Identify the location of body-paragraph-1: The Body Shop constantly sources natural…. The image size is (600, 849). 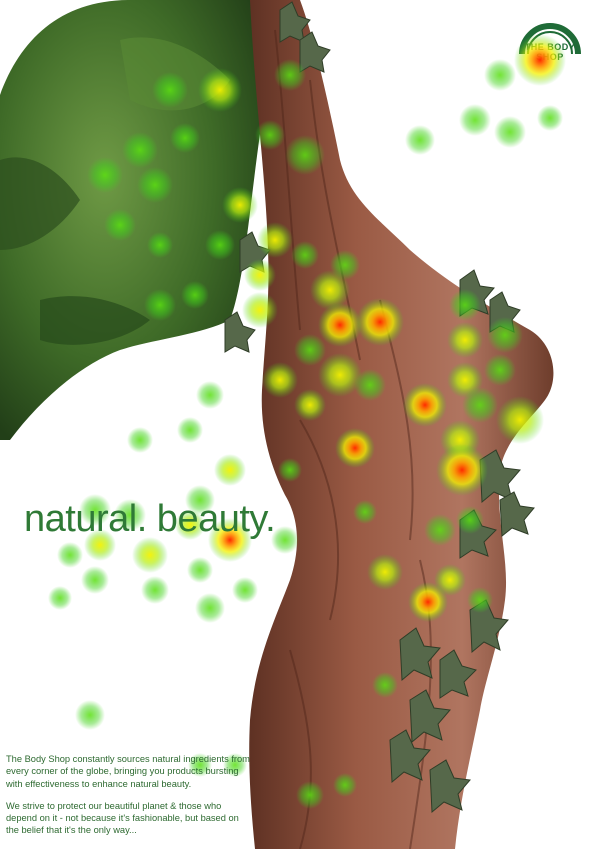
(128, 771).